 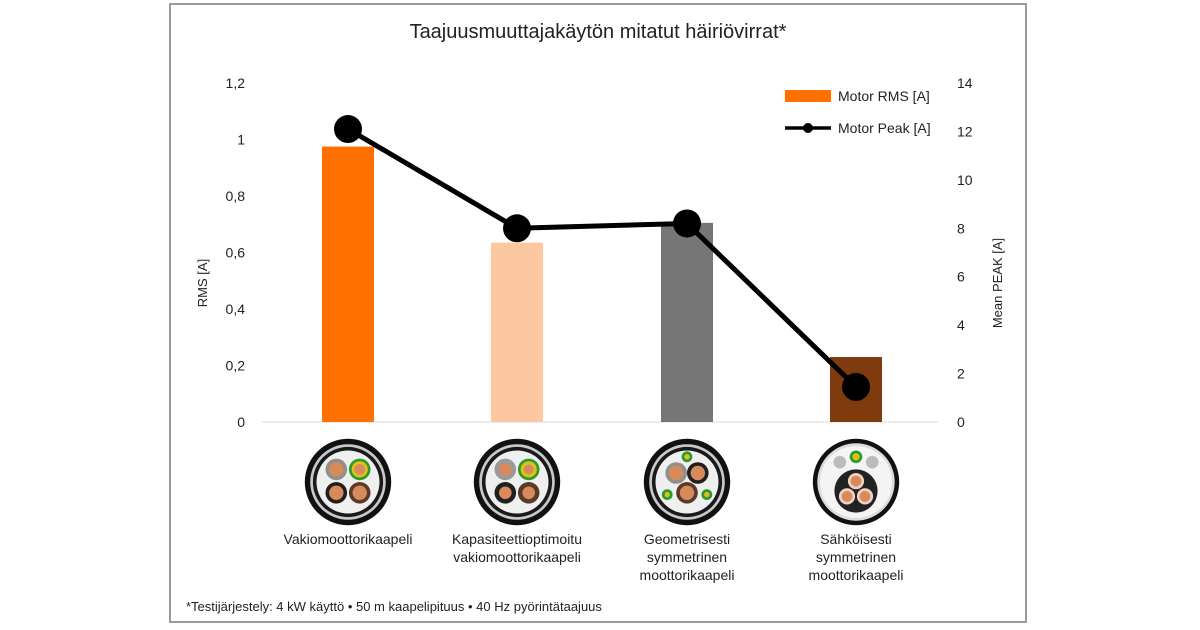 I want to click on left-tick-label: 0,6, so click(x=236, y=253).